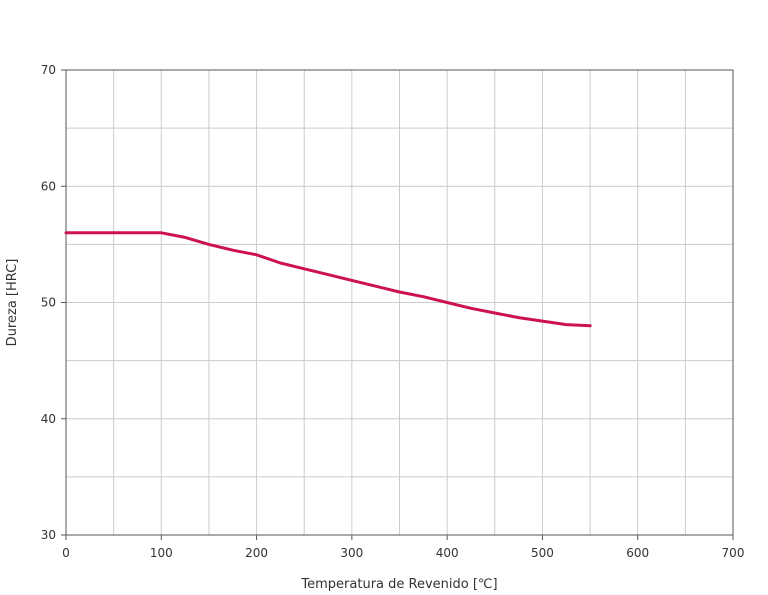 The width and height of the screenshot is (768, 595). What do you see at coordinates (161, 553) in the screenshot?
I see `x-tick-label-100: 100` at bounding box center [161, 553].